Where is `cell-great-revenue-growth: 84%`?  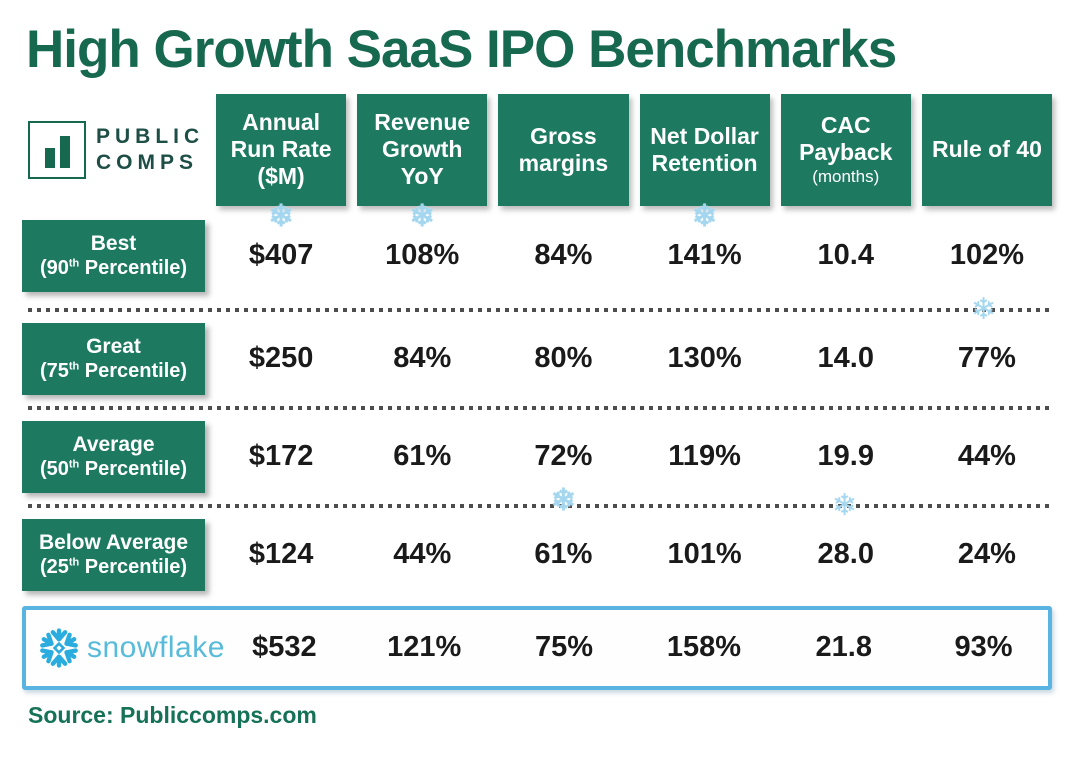
cell-great-revenue-growth: 84% is located at coordinates (422, 358).